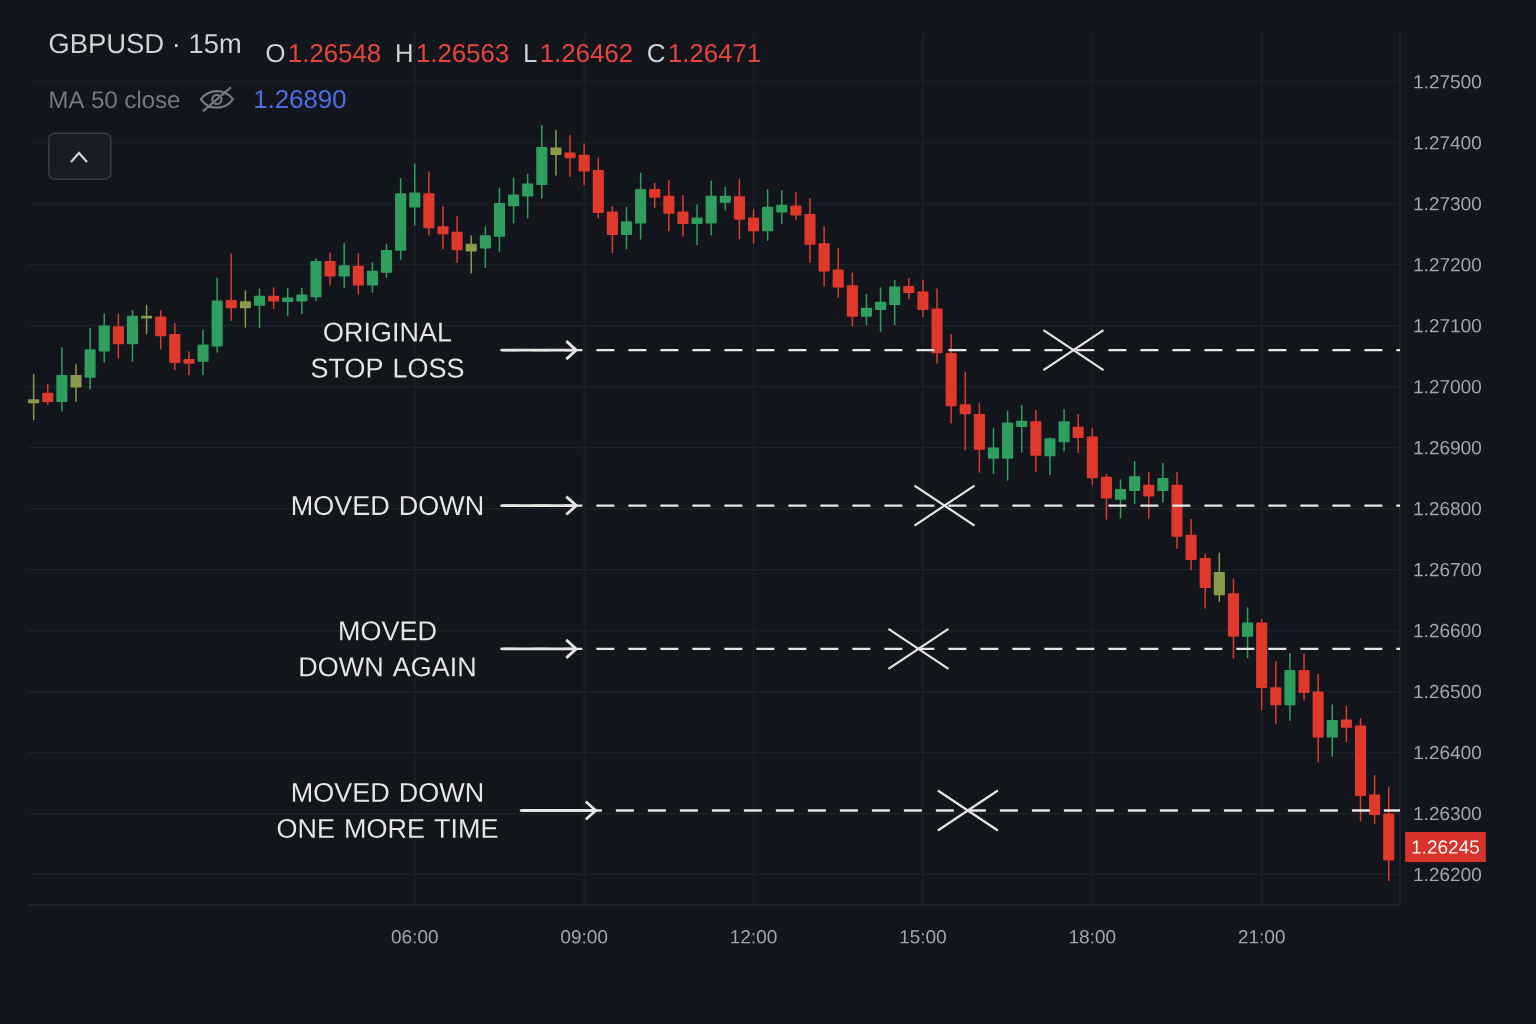  I want to click on y-tick-label: 1.26600, so click(1447, 630).